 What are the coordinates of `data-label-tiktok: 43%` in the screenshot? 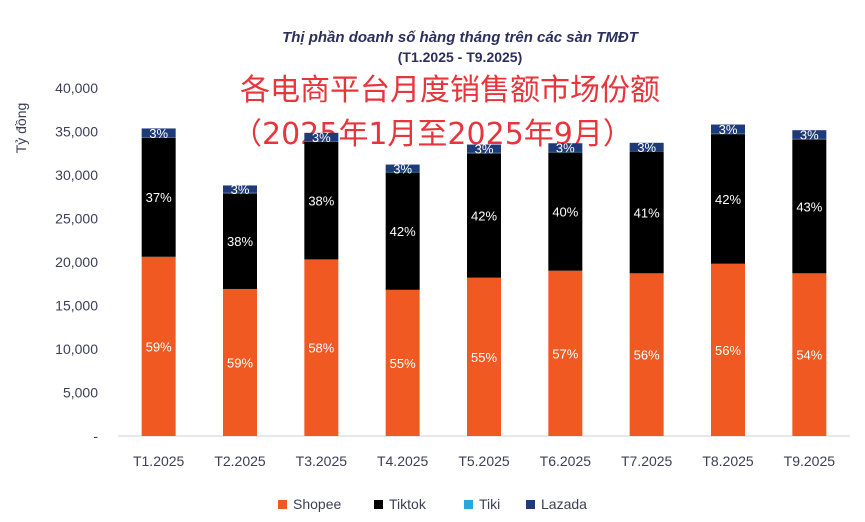 It's located at (809, 206).